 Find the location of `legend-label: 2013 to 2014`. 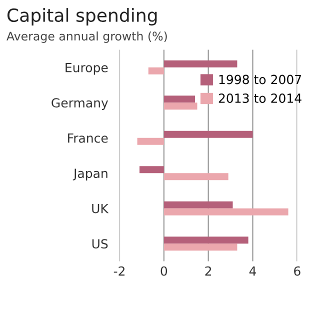

legend-label: 2013 to 2014 is located at coordinates (260, 98).